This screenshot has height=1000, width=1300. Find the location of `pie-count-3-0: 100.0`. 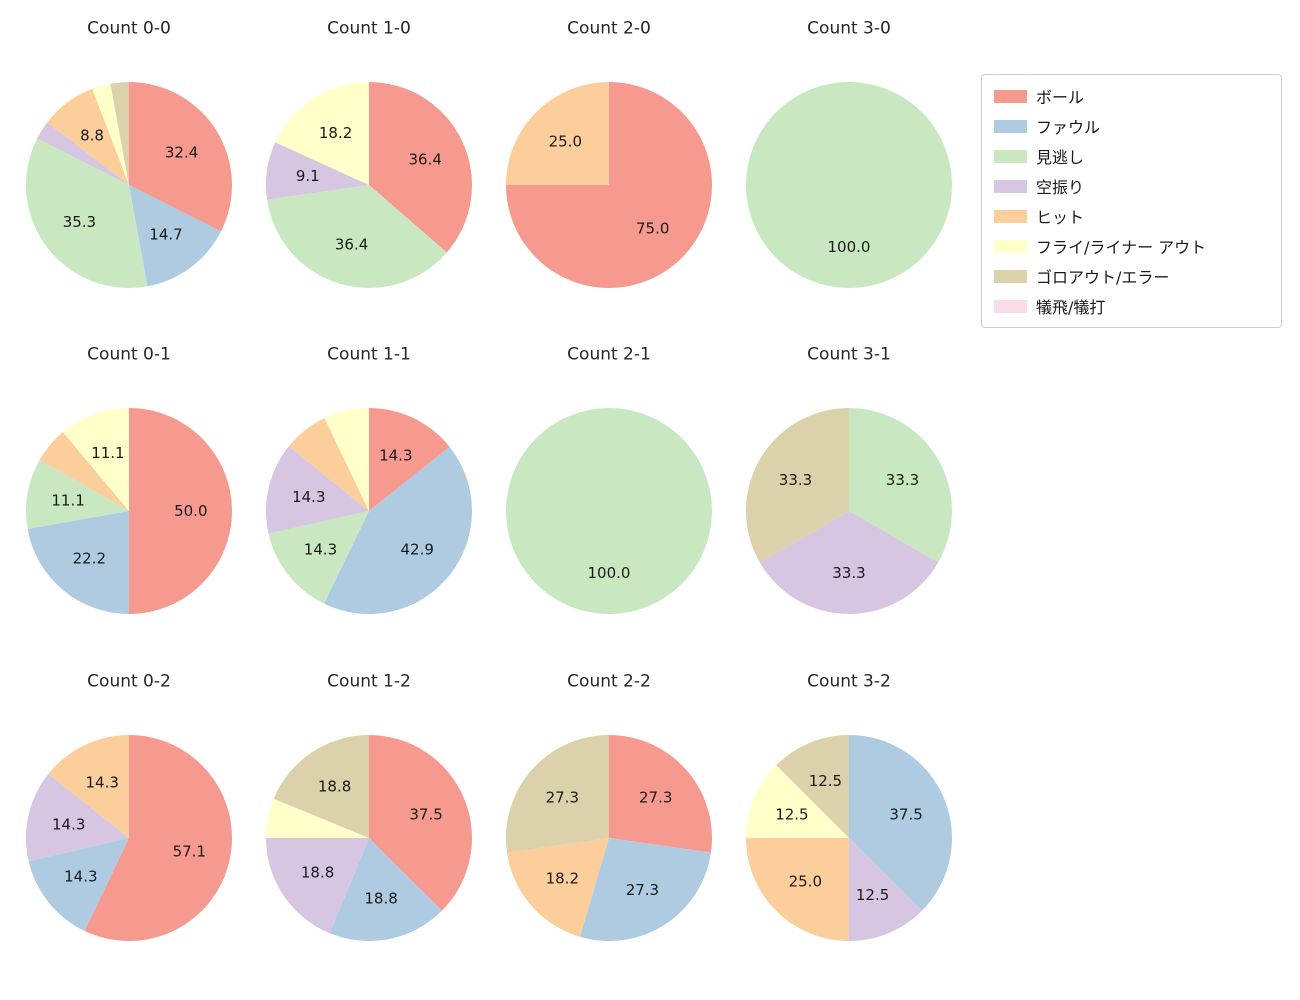

pie-count-3-0: 100.0 is located at coordinates (849, 185).